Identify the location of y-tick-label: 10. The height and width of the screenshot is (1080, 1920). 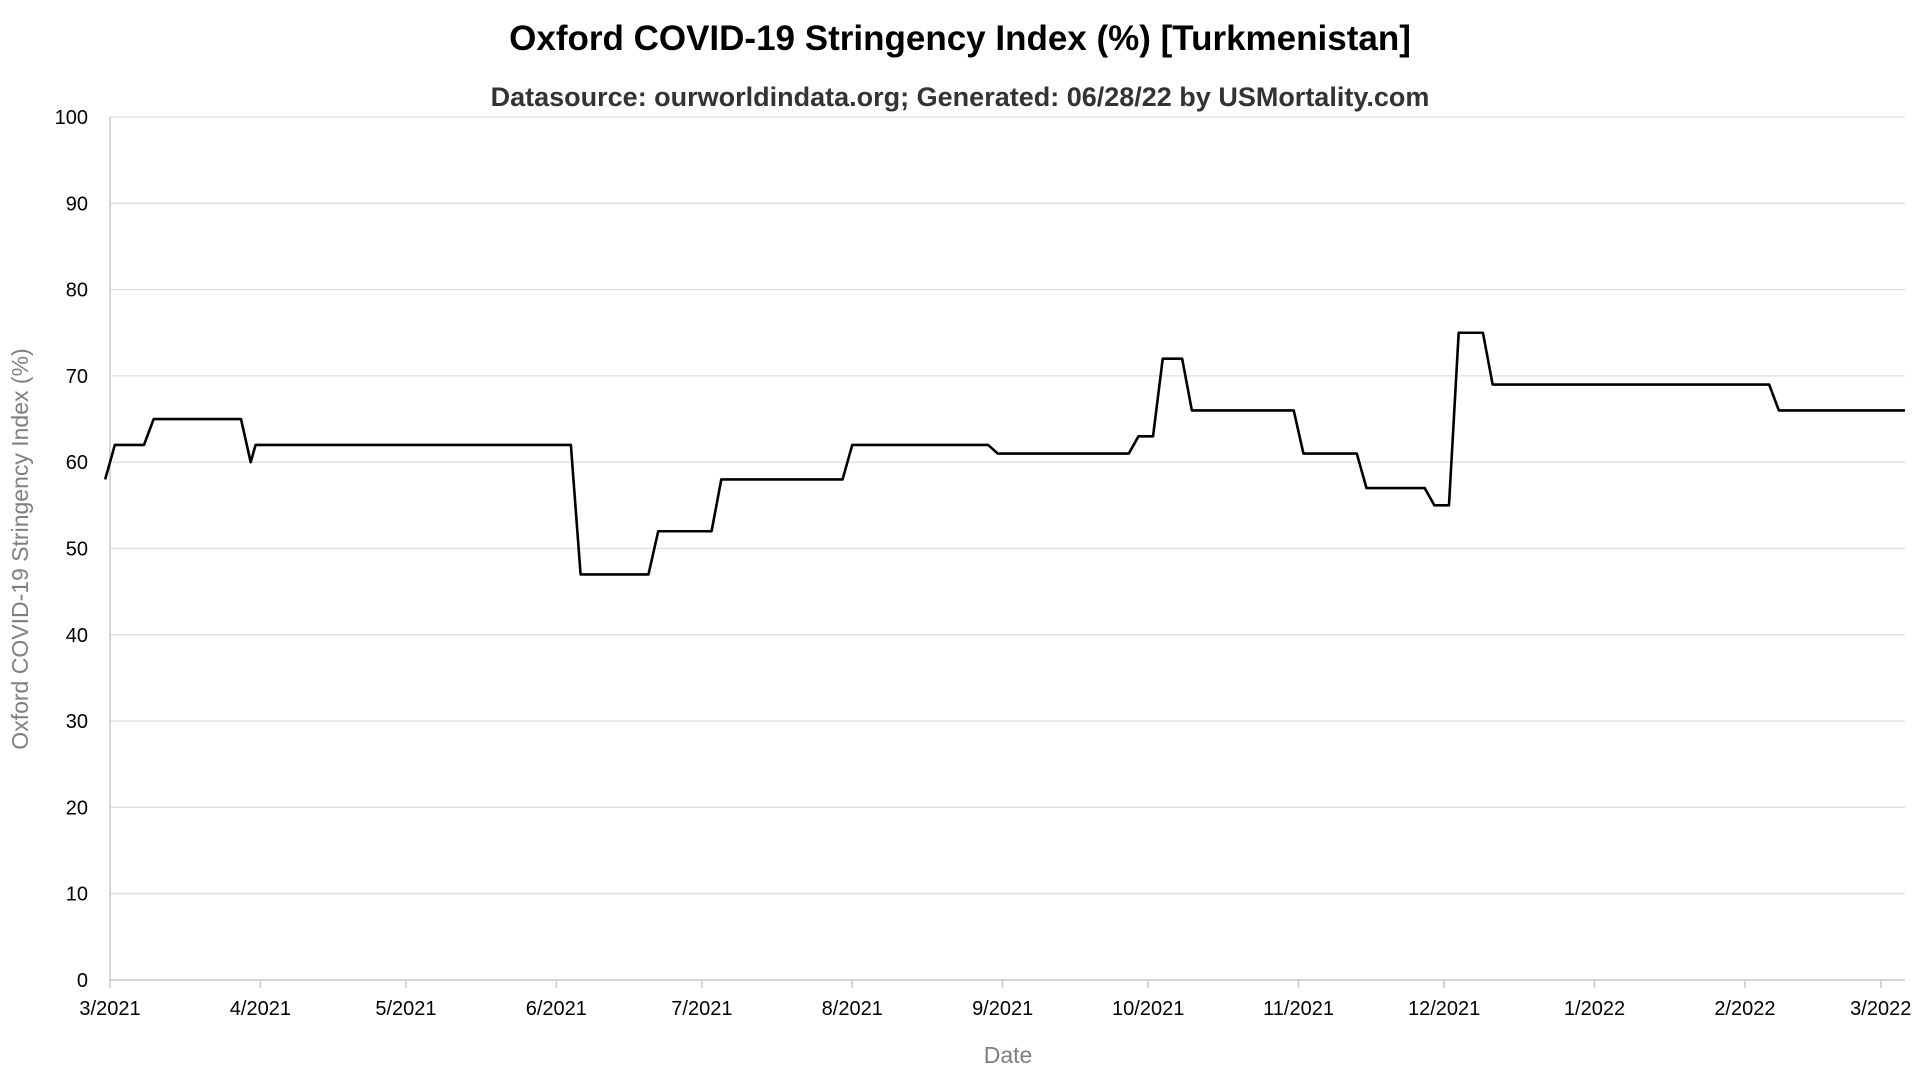
(77, 895).